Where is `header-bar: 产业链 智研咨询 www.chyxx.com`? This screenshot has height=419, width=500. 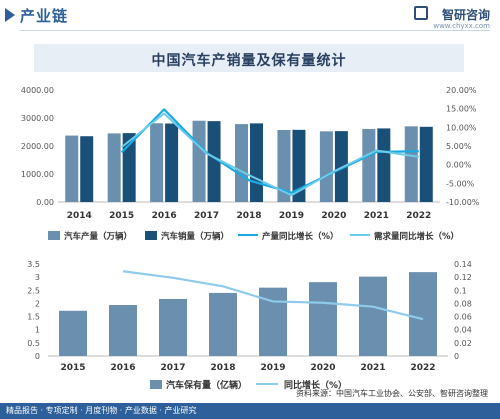
header-bar: 产业链 智研咨询 www.chyxx.com is located at coordinates (250, 15).